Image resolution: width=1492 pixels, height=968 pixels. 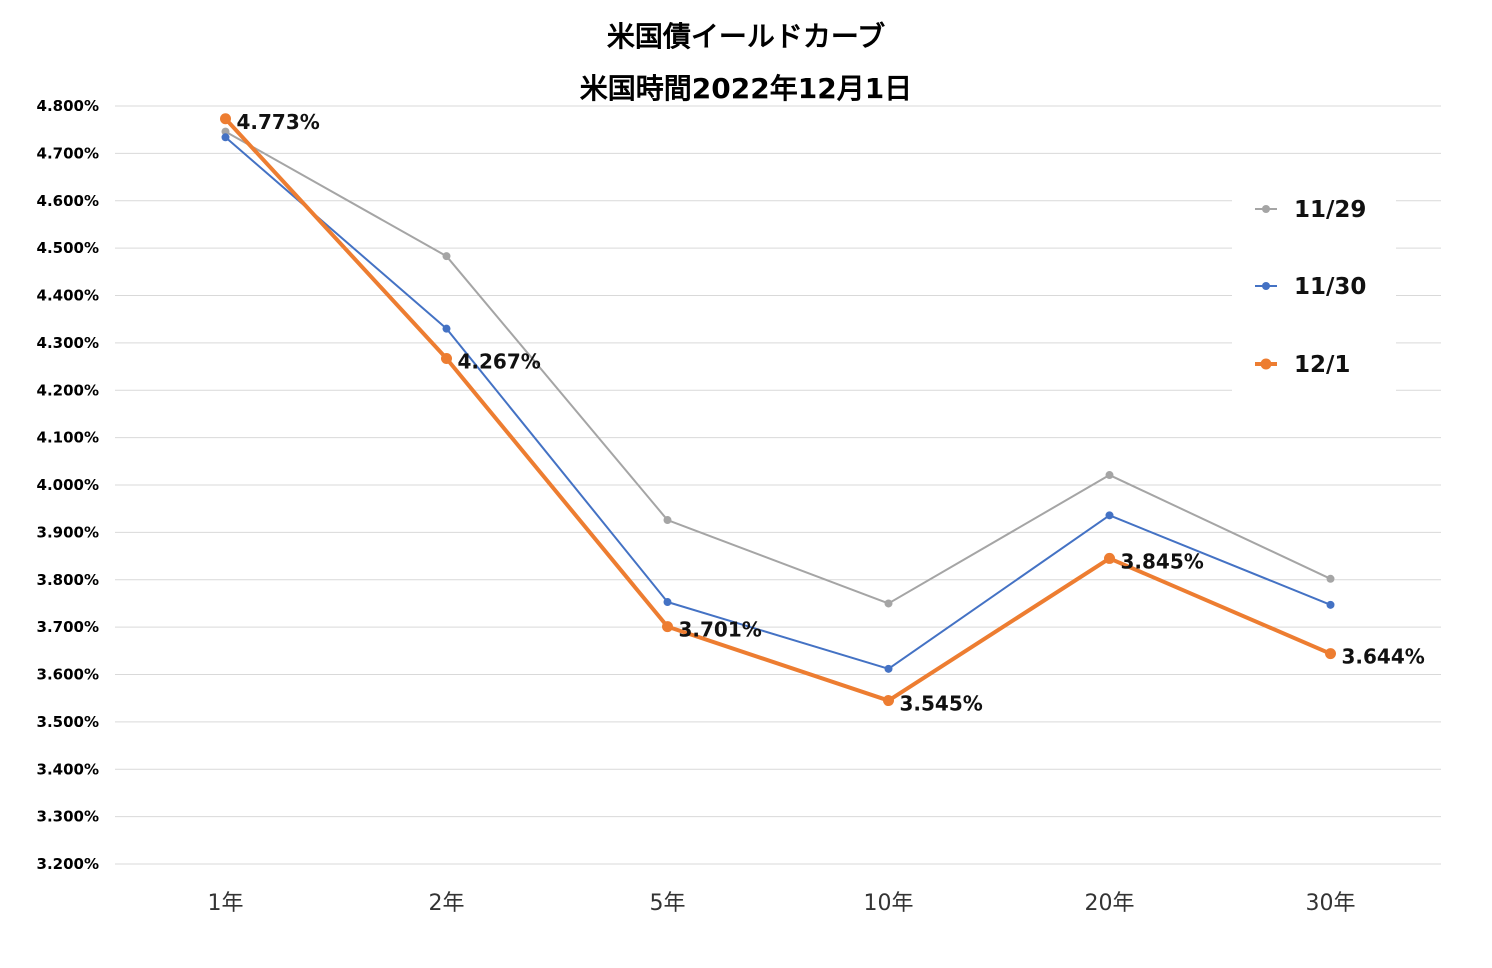 I want to click on data-label: 3.545%, so click(x=941, y=704).